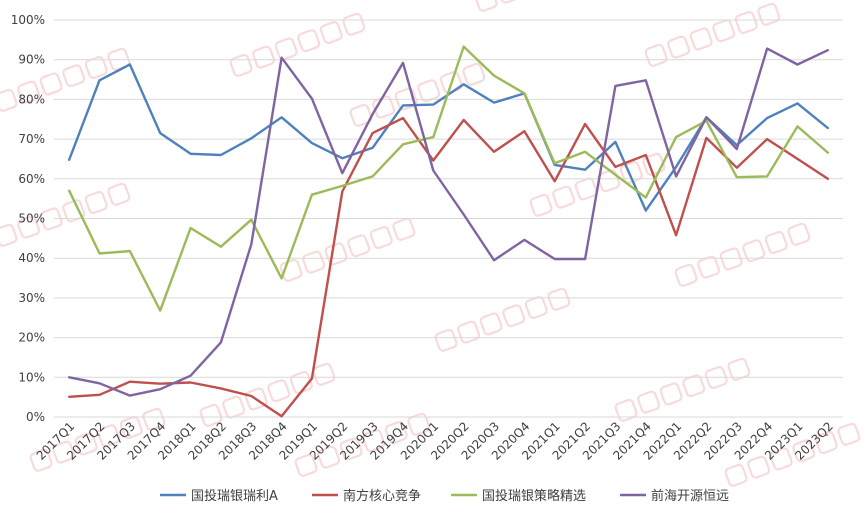 Image resolution: width=865 pixels, height=519 pixels. Describe the element at coordinates (31, 139) in the screenshot. I see `y-tick-label: 70%` at that location.